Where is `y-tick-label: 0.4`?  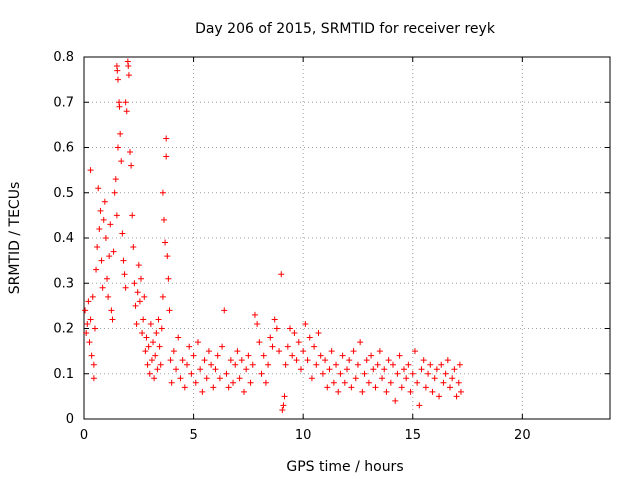
y-tick-label: 0.4 is located at coordinates (63, 238).